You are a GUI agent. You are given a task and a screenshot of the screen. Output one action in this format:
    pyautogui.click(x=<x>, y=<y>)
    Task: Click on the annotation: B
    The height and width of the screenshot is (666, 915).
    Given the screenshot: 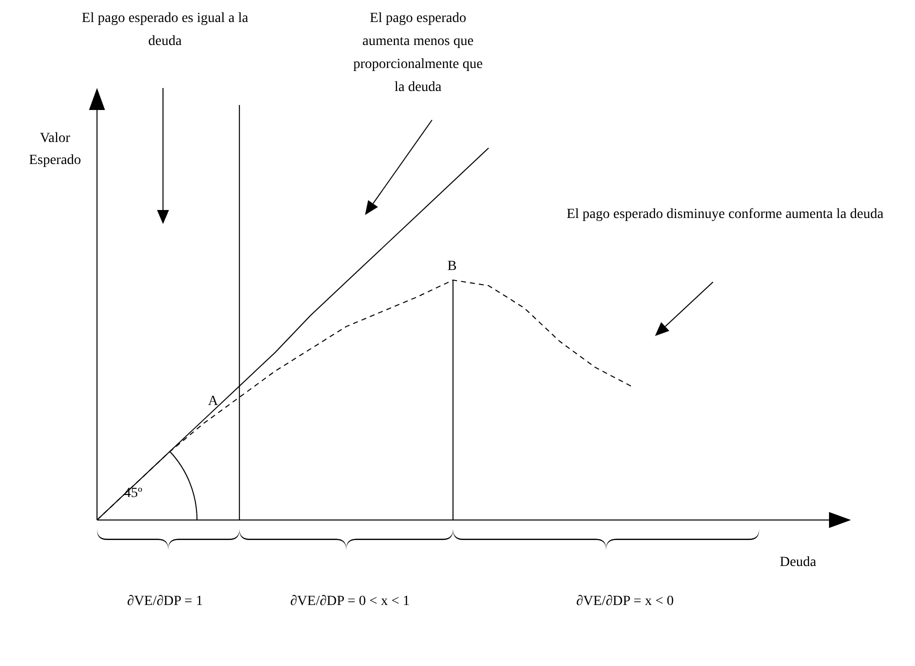 What is the action you would take?
    pyautogui.click(x=452, y=266)
    